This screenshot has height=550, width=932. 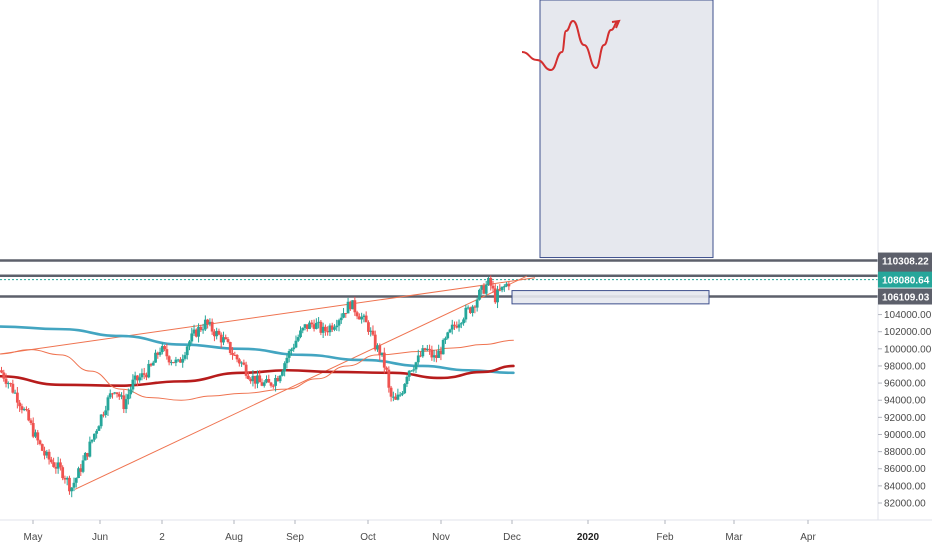 What do you see at coordinates (268, 316) in the screenshot?
I see `upper-trend-line` at bounding box center [268, 316].